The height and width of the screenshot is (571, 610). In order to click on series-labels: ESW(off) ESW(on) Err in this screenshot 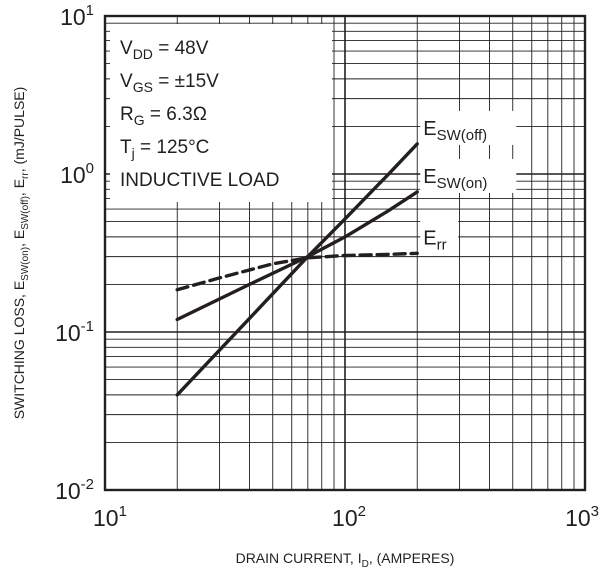, I will do `click(468, 182)`.